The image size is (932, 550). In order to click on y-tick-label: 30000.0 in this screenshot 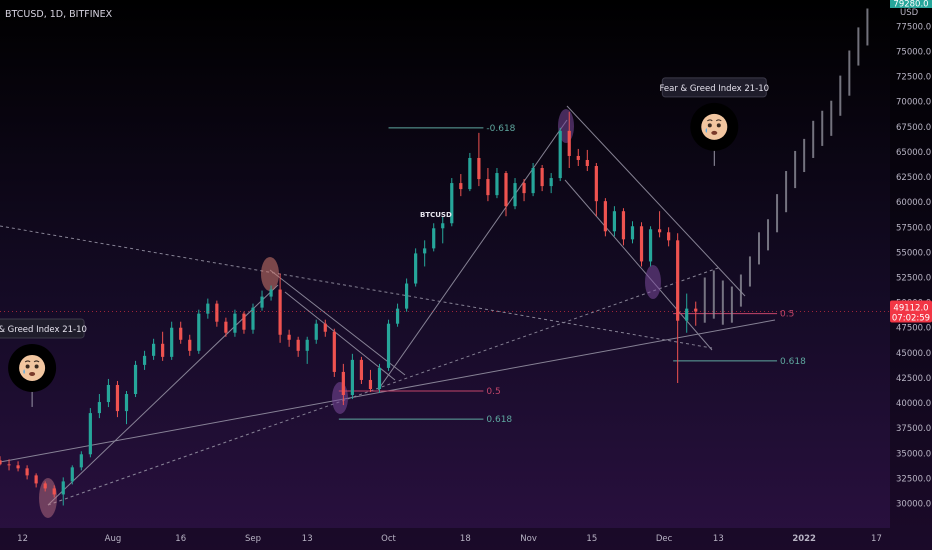, I will do `click(913, 505)`.